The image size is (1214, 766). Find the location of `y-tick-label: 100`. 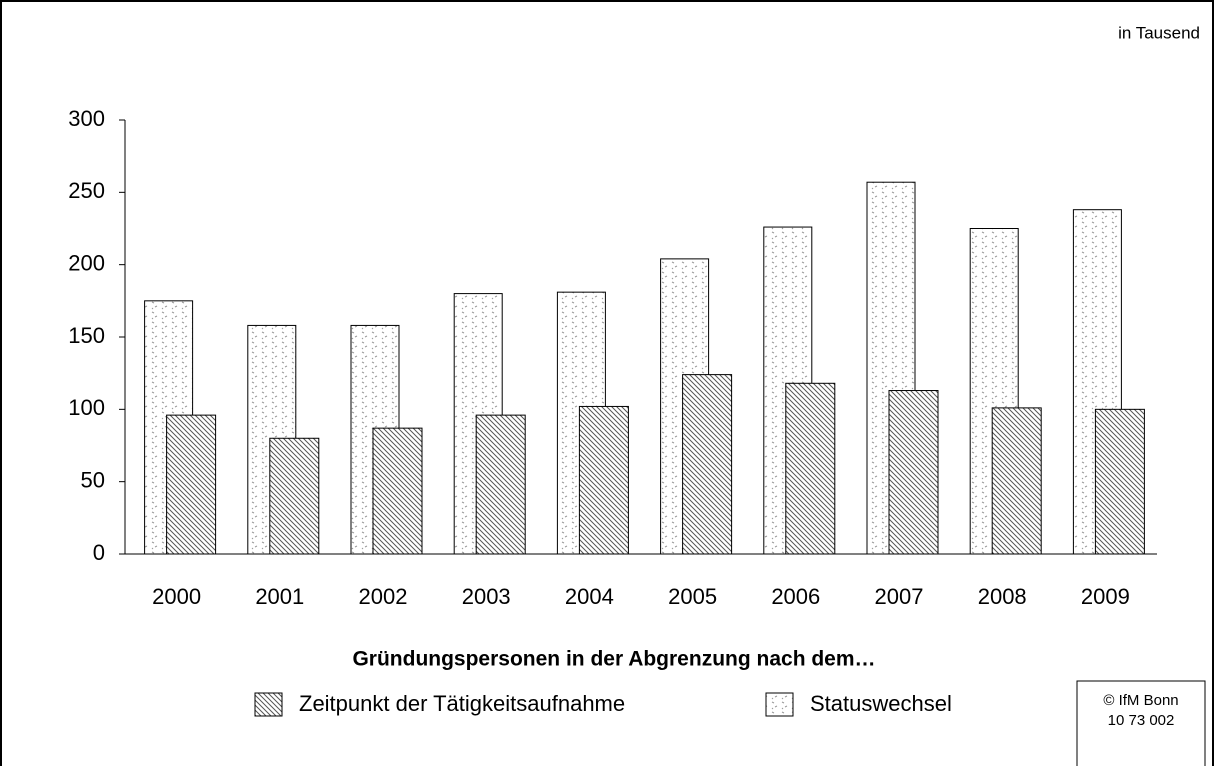

y-tick-label: 100 is located at coordinates (86, 407).